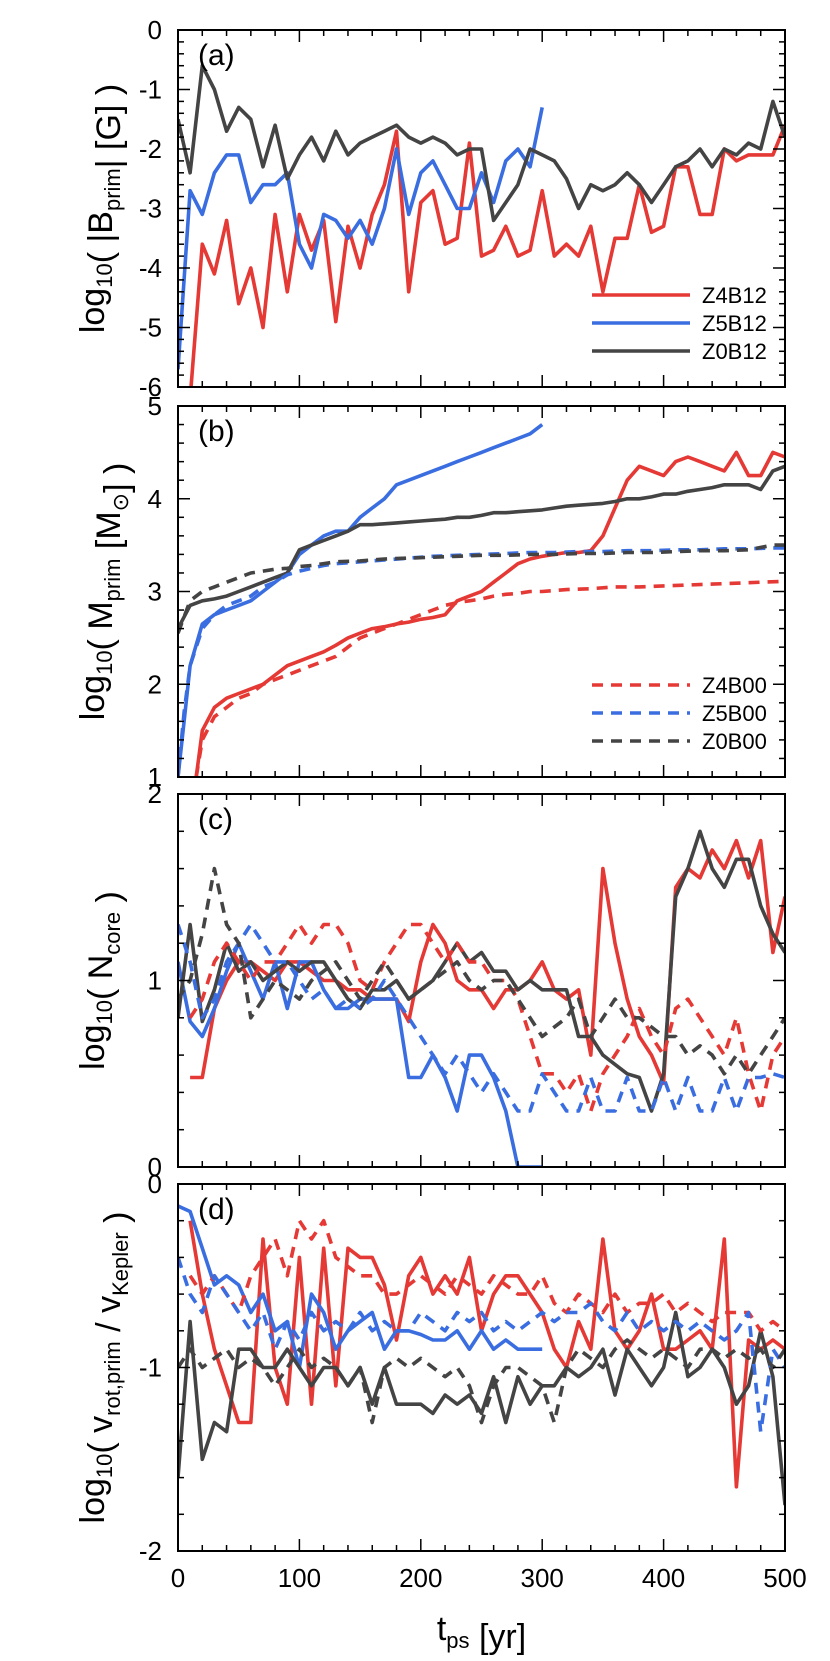  I want to click on svg-text: log10( |Bprim| [G] ), so click(101, 208).